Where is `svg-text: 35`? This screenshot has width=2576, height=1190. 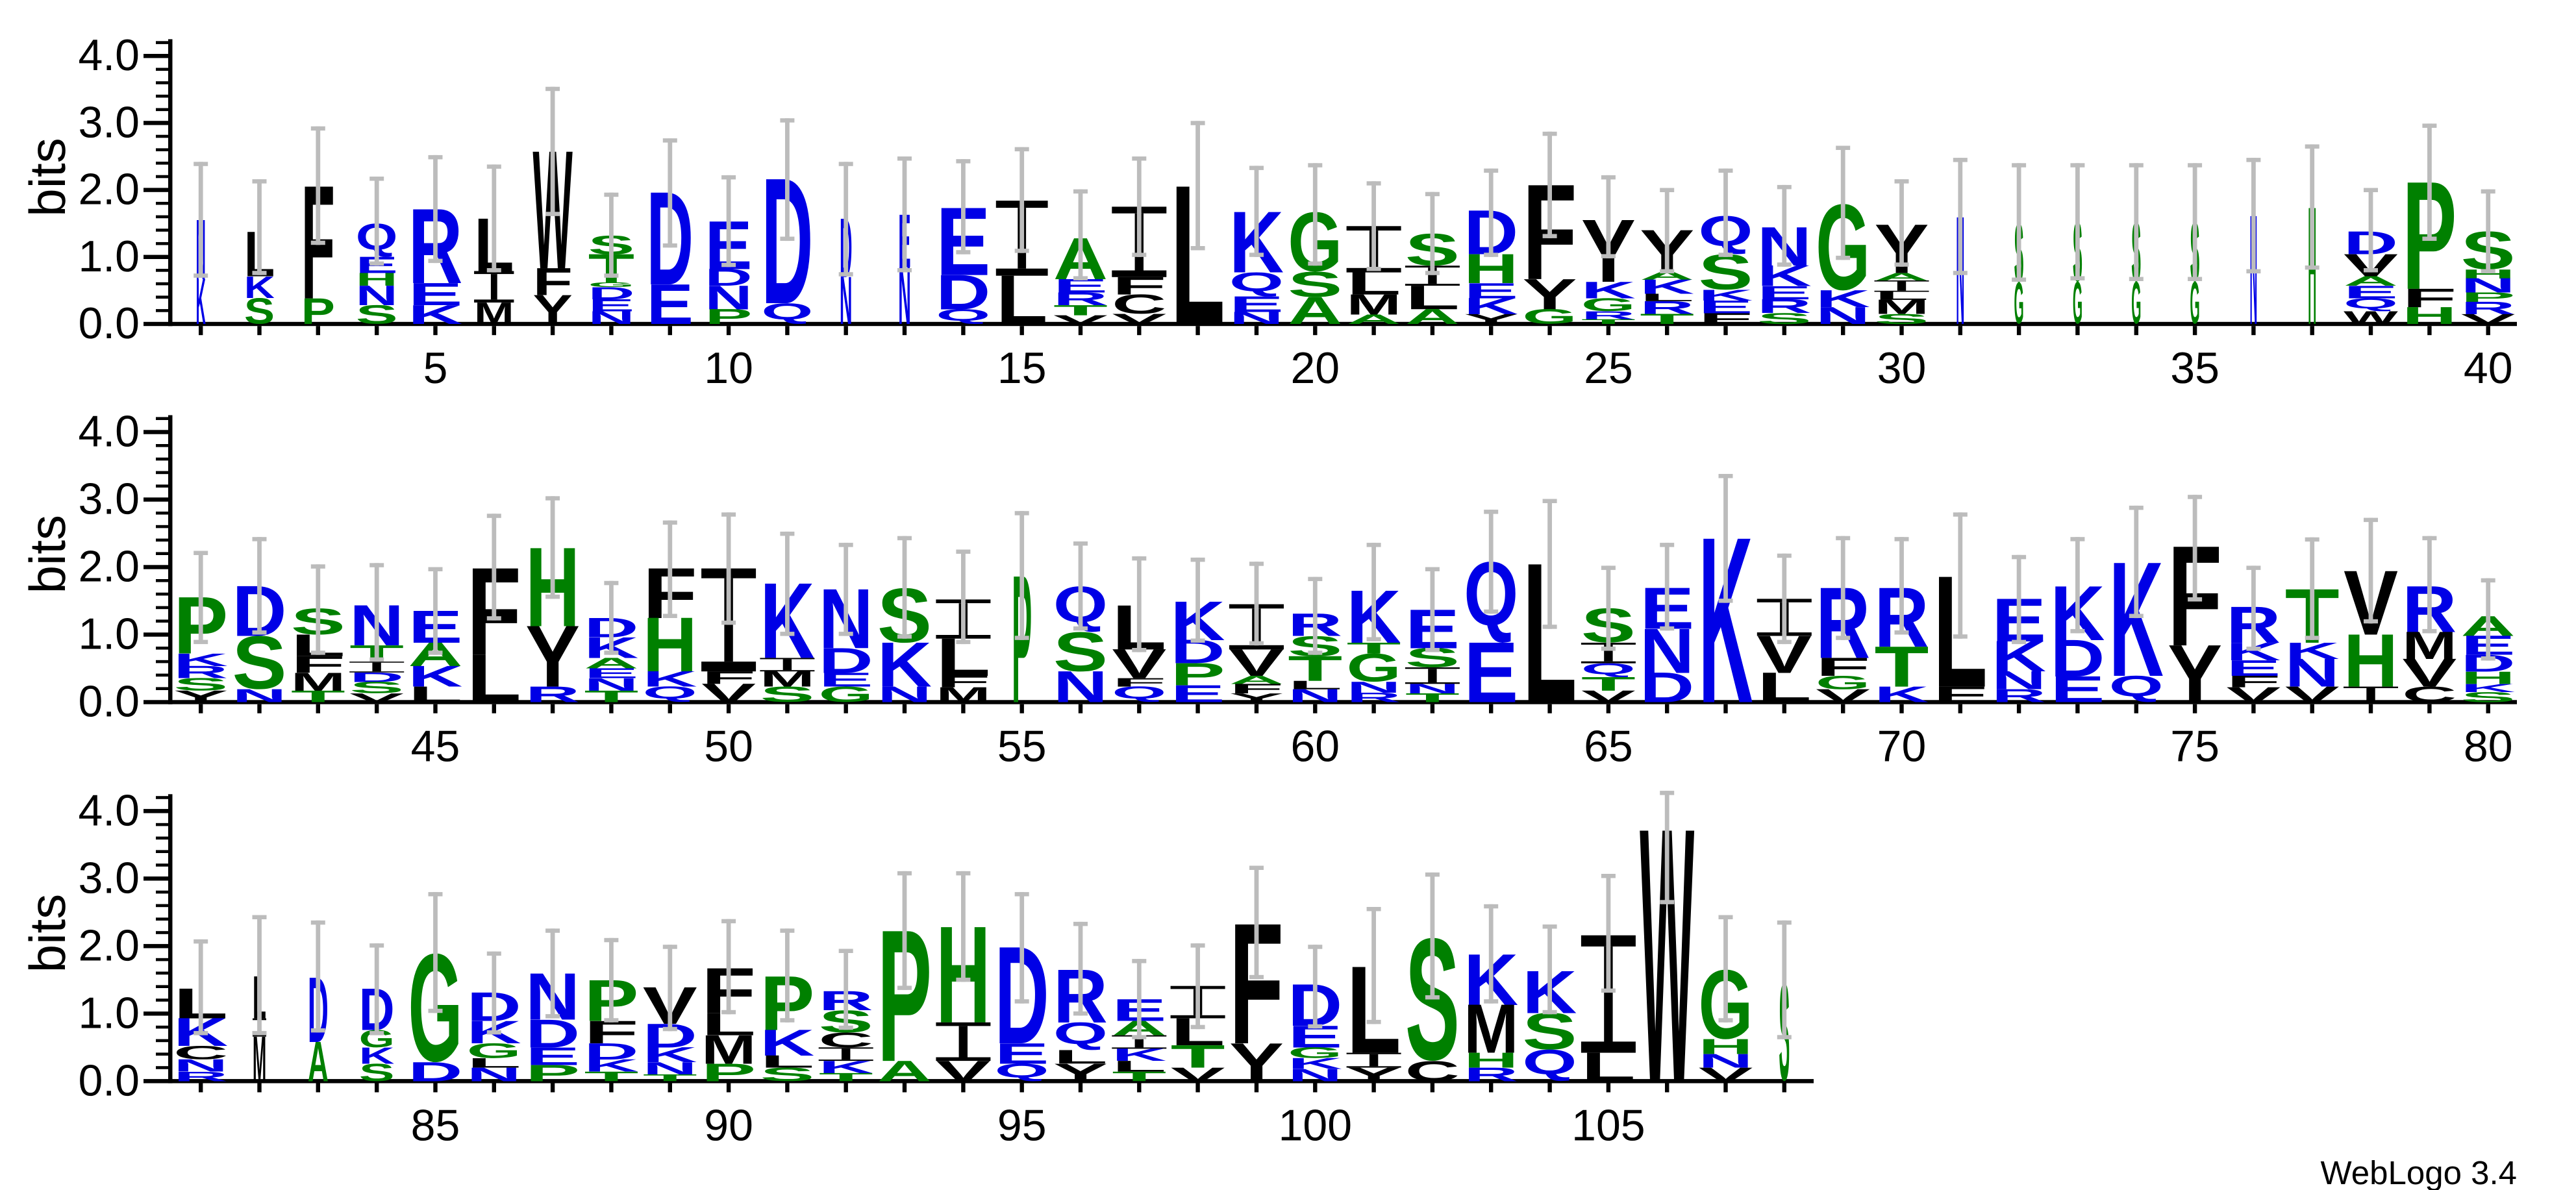
svg-text: 35 is located at coordinates (2195, 368).